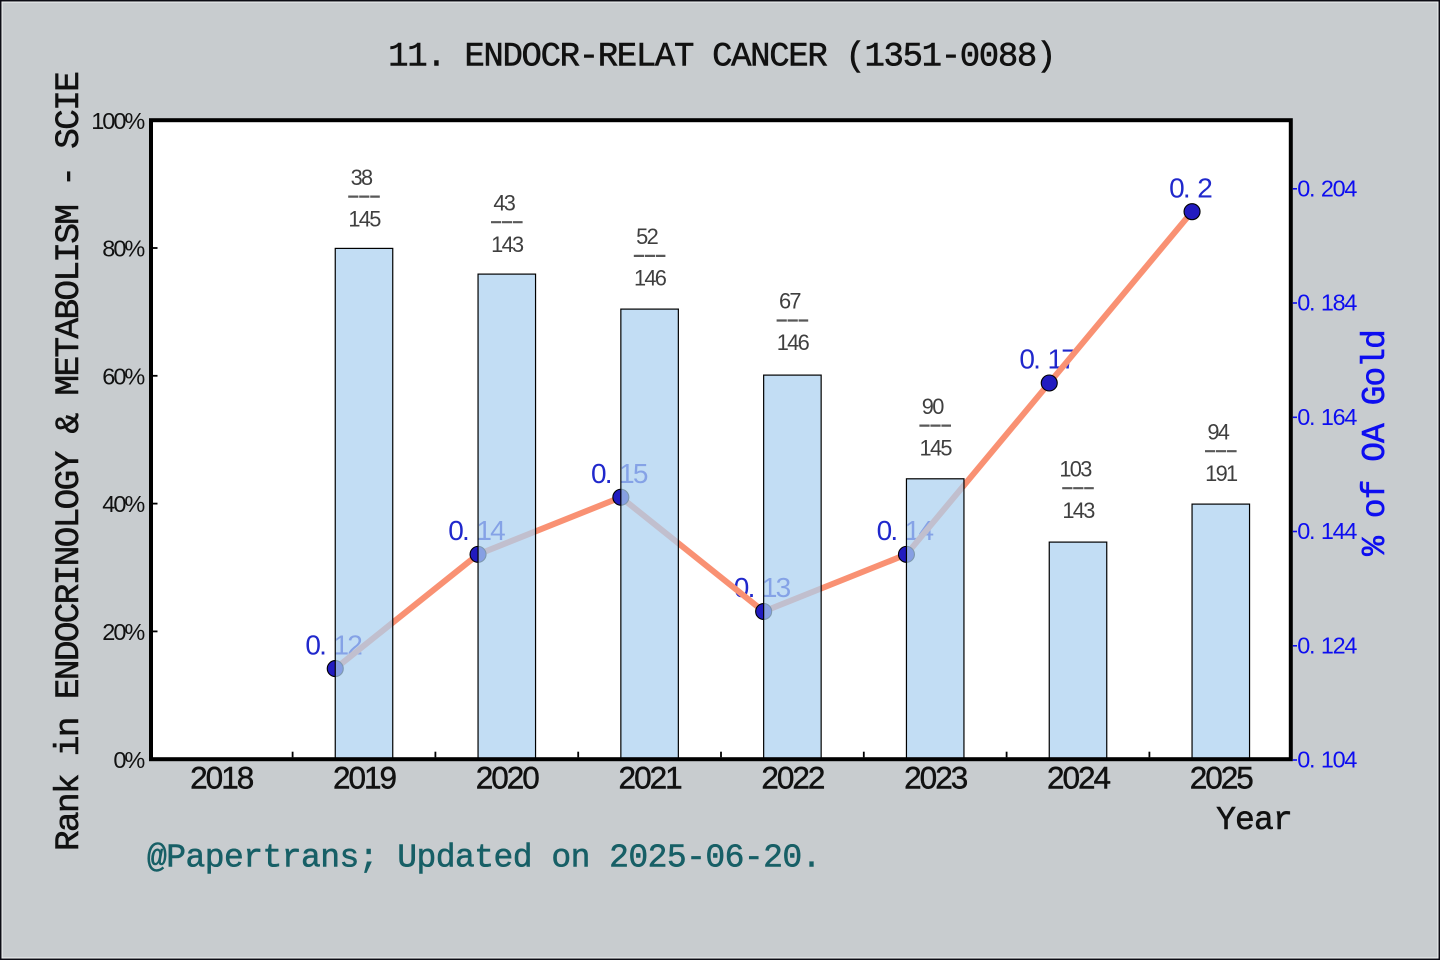 This screenshot has width=1440, height=960. Describe the element at coordinates (362, 177) in the screenshot. I see `svg-text: 38` at that location.